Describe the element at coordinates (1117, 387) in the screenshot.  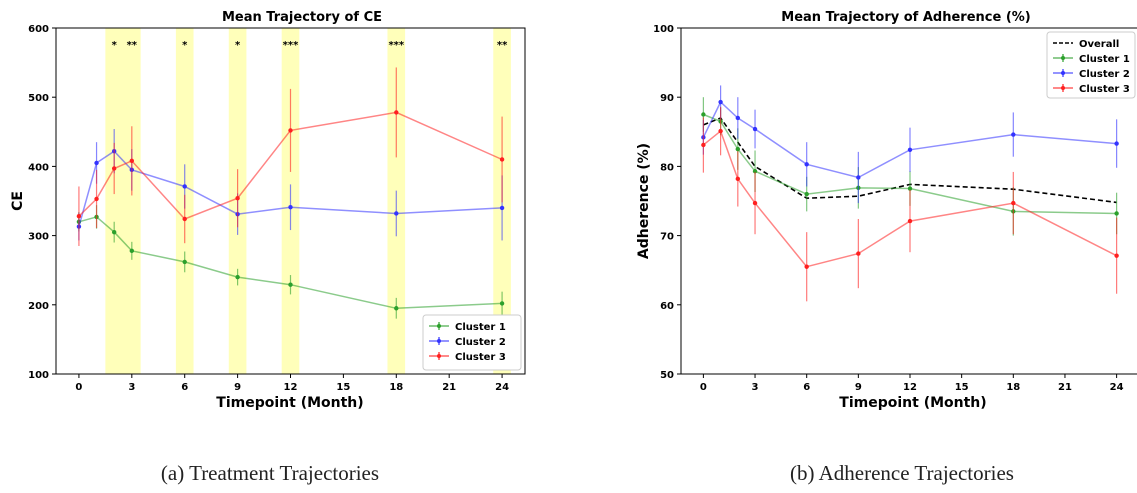
I see `adherence-x-tick-label: 24` at that location.